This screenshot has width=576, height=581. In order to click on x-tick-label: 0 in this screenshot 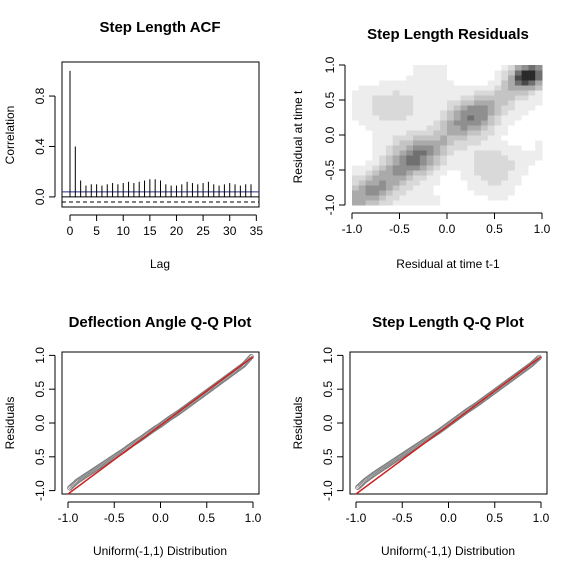, I will do `click(70, 231)`.